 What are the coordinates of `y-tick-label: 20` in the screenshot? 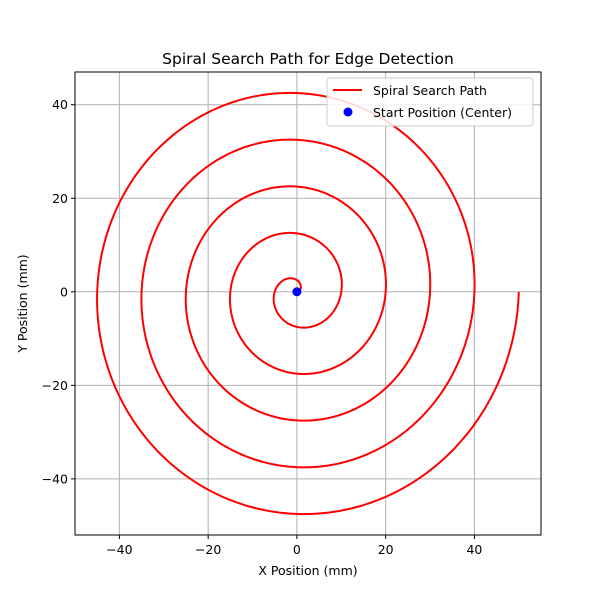 It's located at (60, 198).